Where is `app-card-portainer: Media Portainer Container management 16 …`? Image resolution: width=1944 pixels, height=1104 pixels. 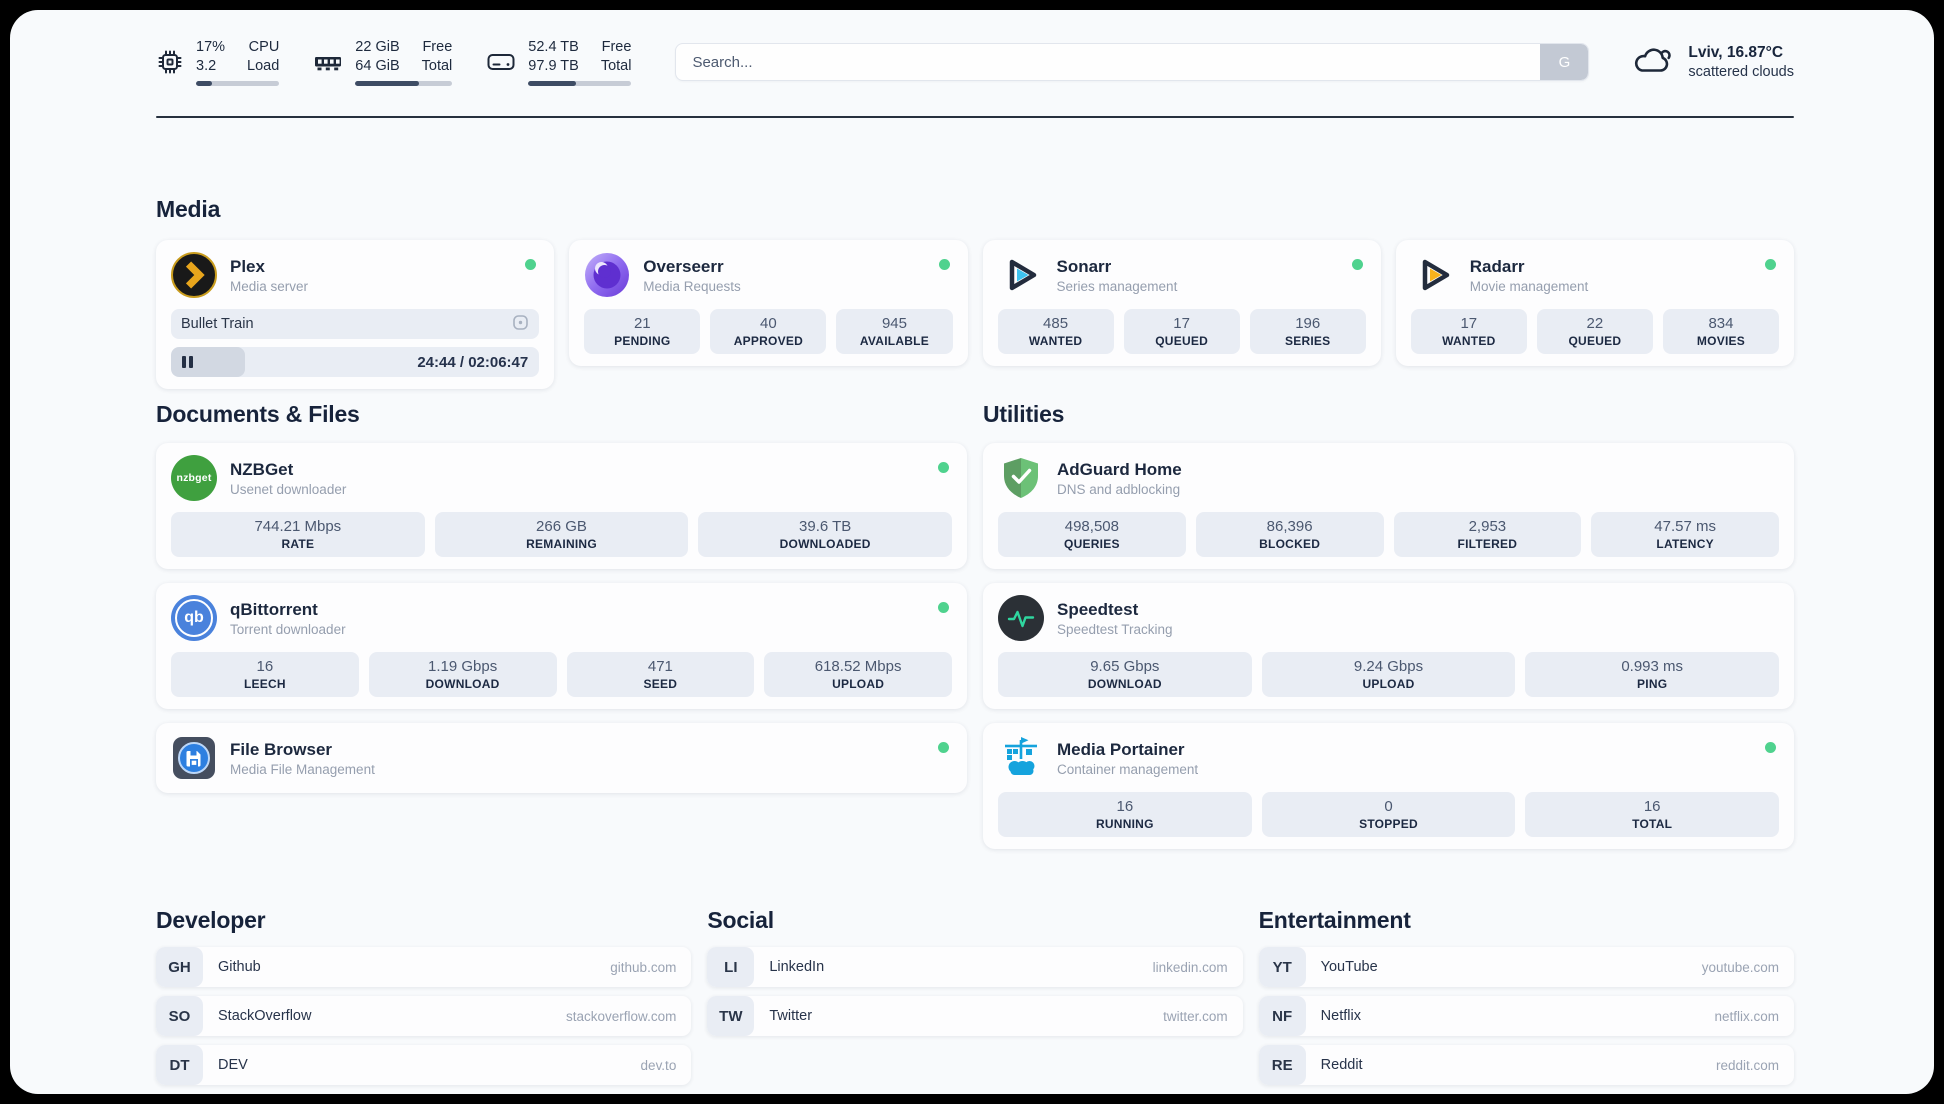
app-card-portainer: Media Portainer Container management 16 … is located at coordinates (1388, 786).